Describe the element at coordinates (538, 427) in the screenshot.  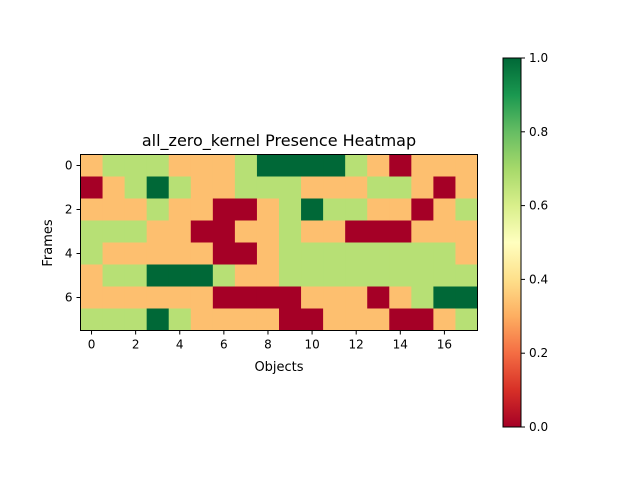
I see `colorbar-tick-label: 0.0` at that location.